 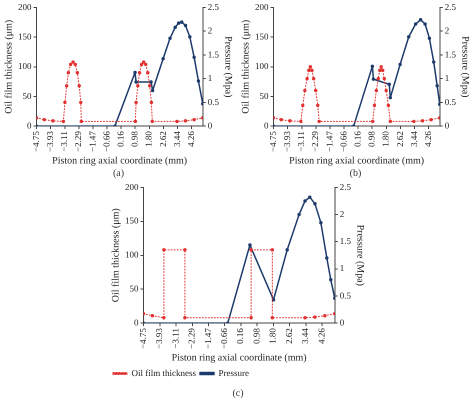 I want to click on y-tick-label: 200, so click(x=132, y=187).